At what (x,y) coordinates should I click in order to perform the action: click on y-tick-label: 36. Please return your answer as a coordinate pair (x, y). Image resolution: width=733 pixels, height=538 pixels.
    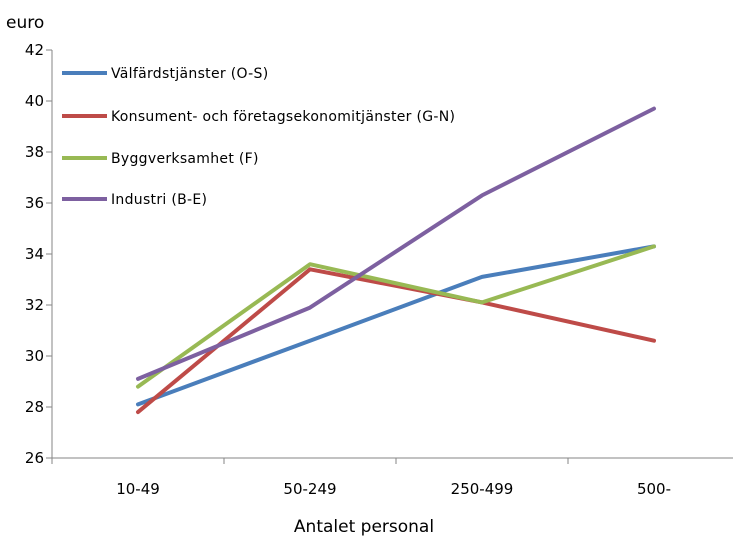
    Looking at the image, I should click on (34, 203).